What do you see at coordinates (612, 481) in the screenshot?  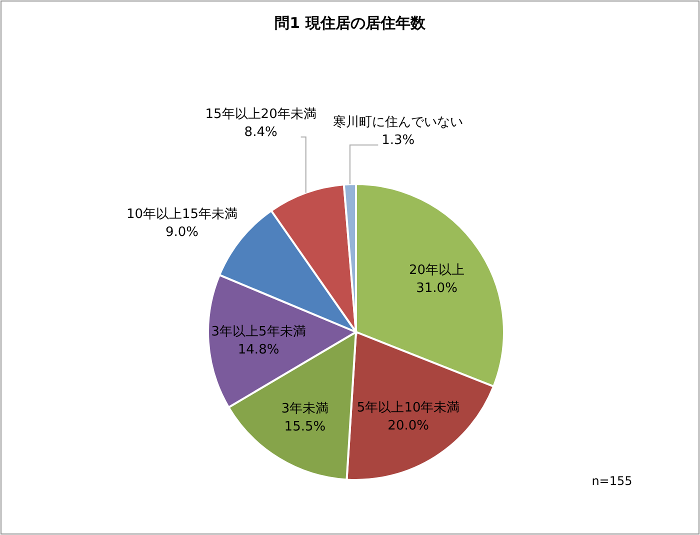 I see `text: n=155` at bounding box center [612, 481].